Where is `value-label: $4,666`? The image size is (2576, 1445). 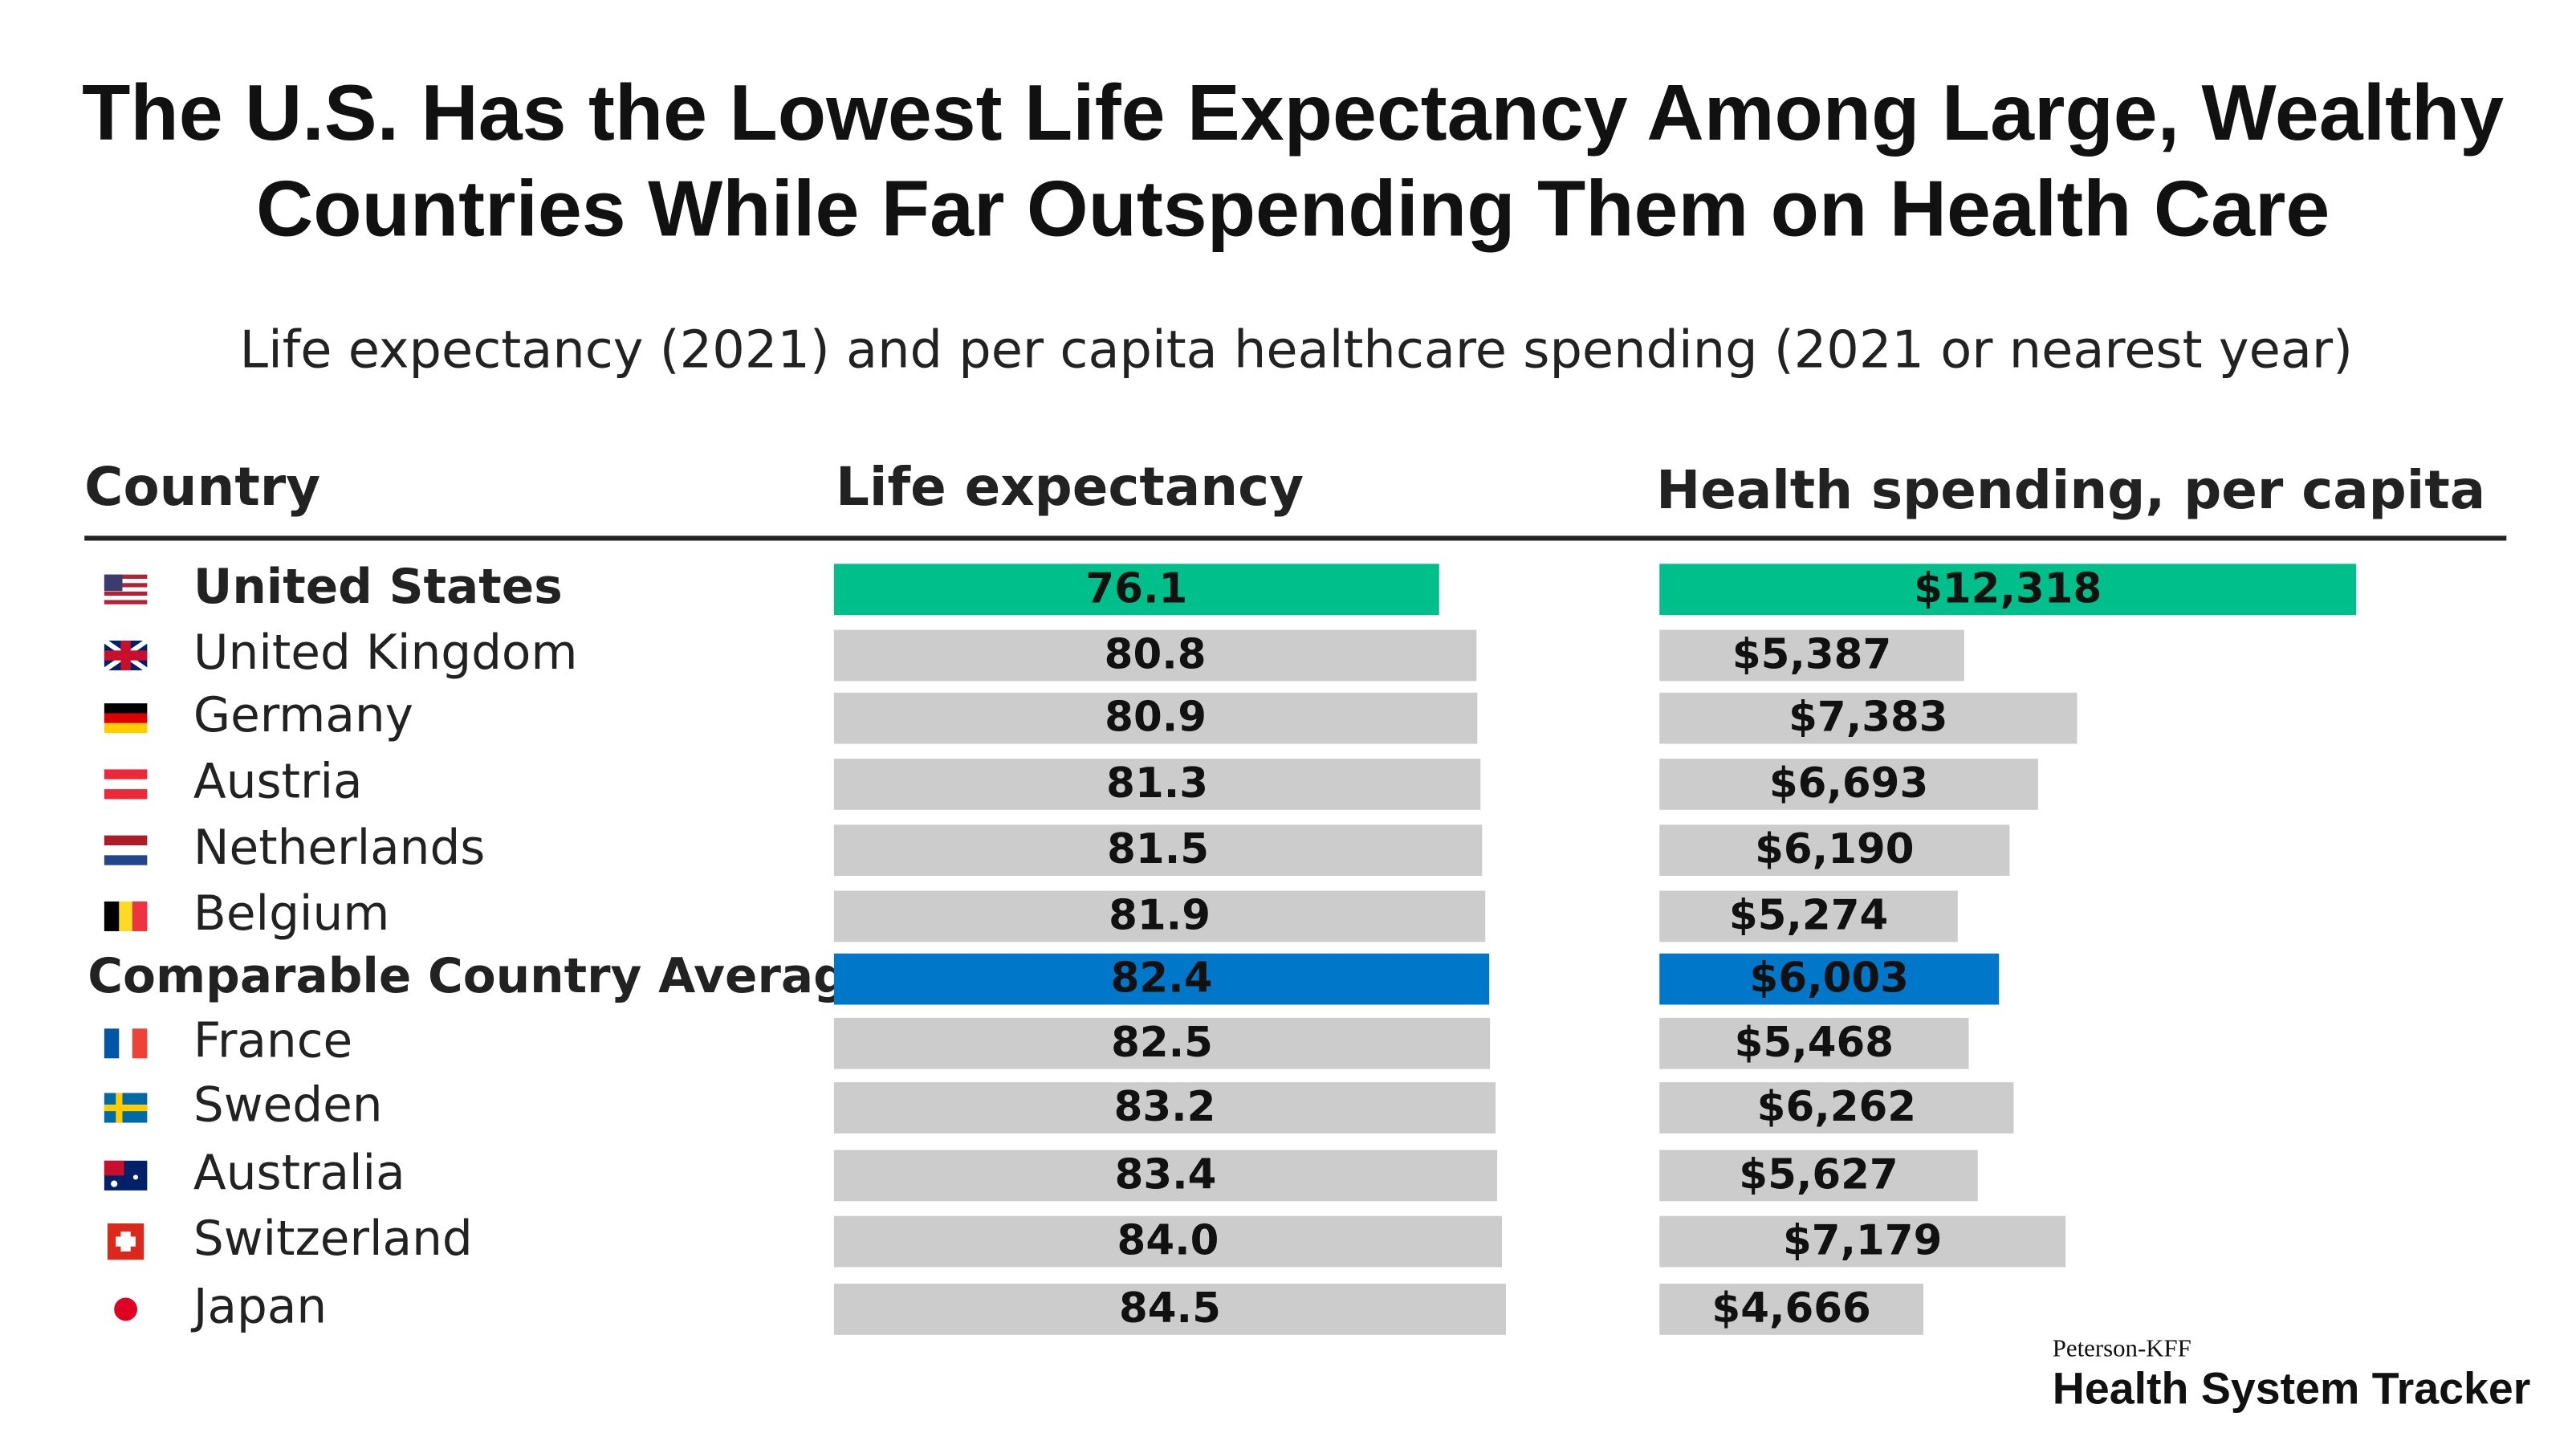 value-label: $4,666 is located at coordinates (1791, 1308).